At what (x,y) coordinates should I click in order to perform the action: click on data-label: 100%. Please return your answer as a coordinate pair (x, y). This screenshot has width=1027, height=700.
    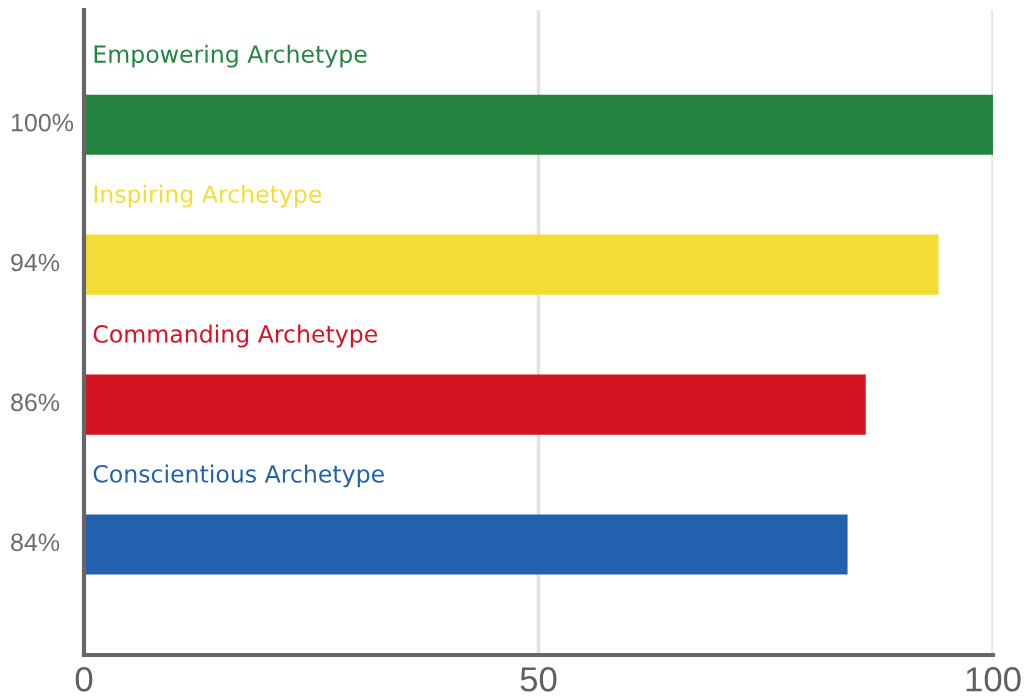
    Looking at the image, I should click on (42, 122).